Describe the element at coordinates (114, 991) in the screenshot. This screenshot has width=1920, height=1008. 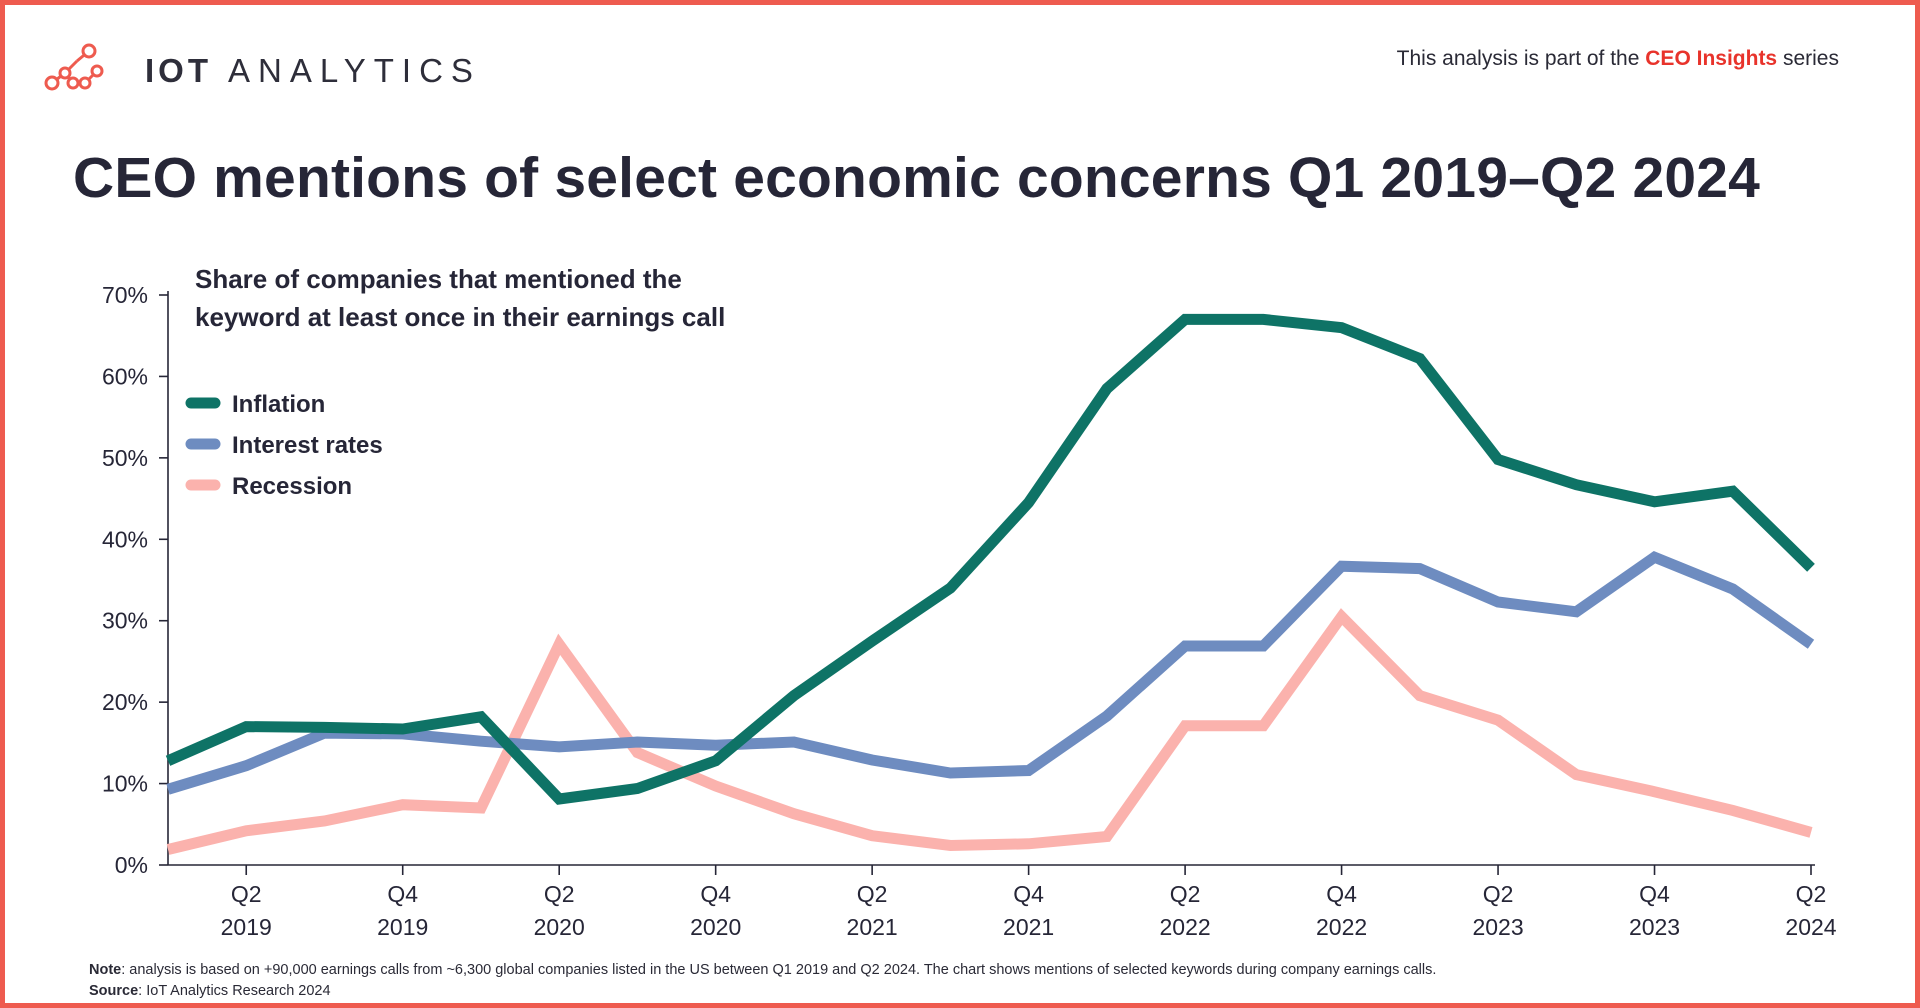
I see `source-label: Source` at that location.